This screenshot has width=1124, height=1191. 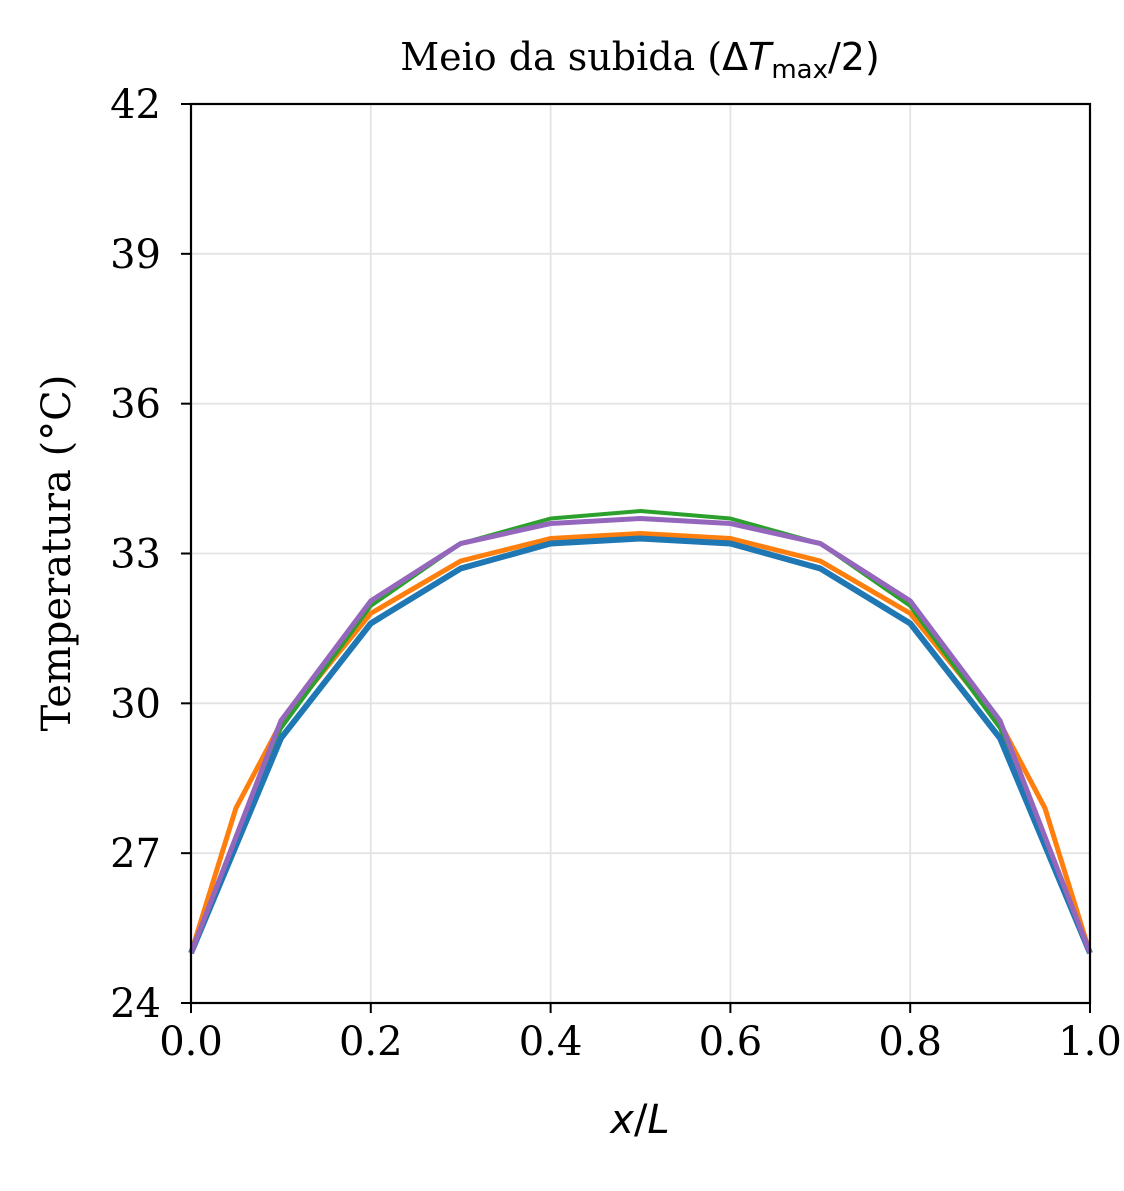 What do you see at coordinates (735, 57) in the screenshot?
I see `chart-title-delta: Δ` at bounding box center [735, 57].